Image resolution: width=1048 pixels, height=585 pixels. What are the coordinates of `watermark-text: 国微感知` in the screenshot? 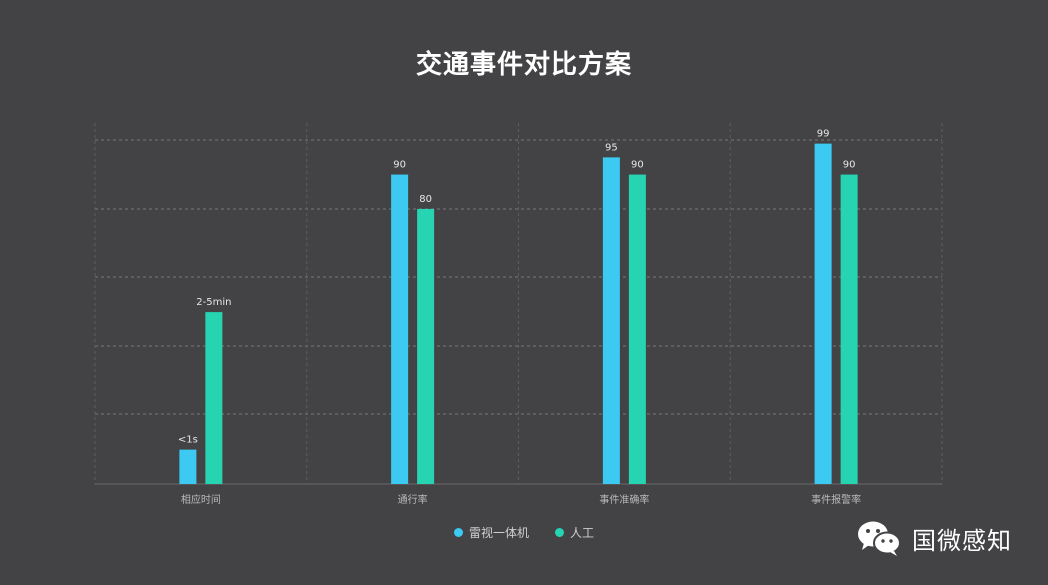 It's located at (962, 540).